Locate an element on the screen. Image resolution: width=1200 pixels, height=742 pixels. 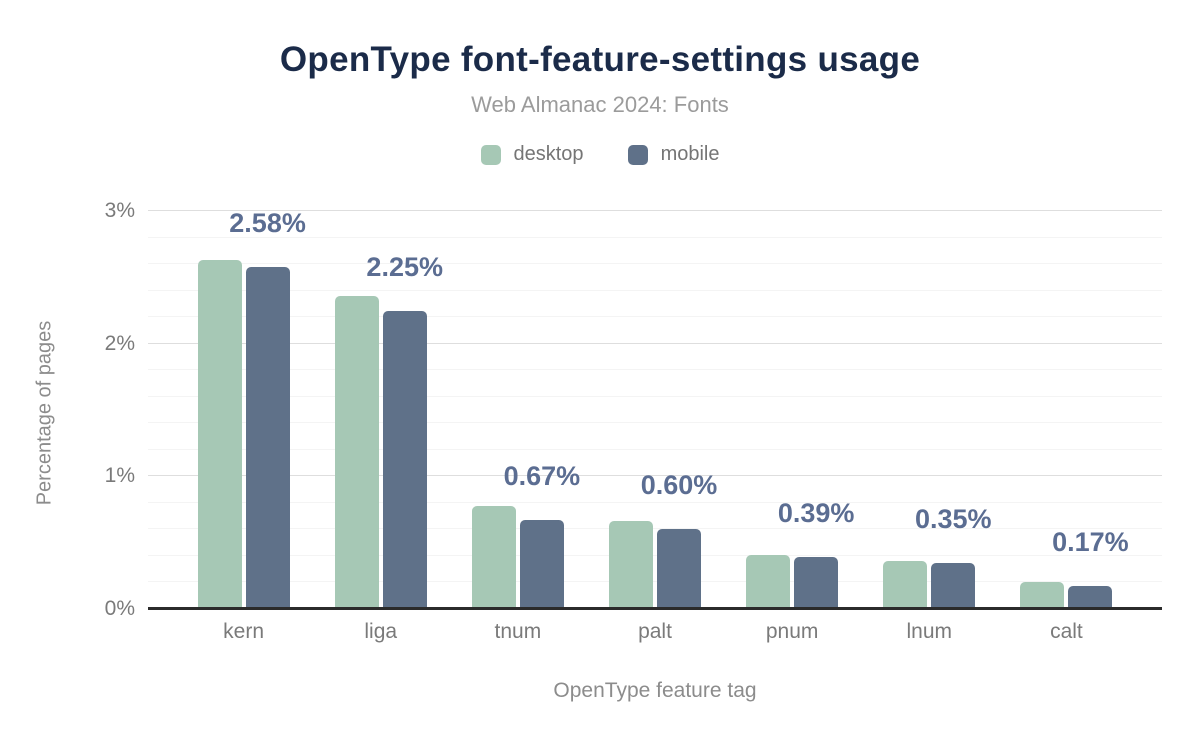
bar-value-label: 0.67% is located at coordinates (542, 476).